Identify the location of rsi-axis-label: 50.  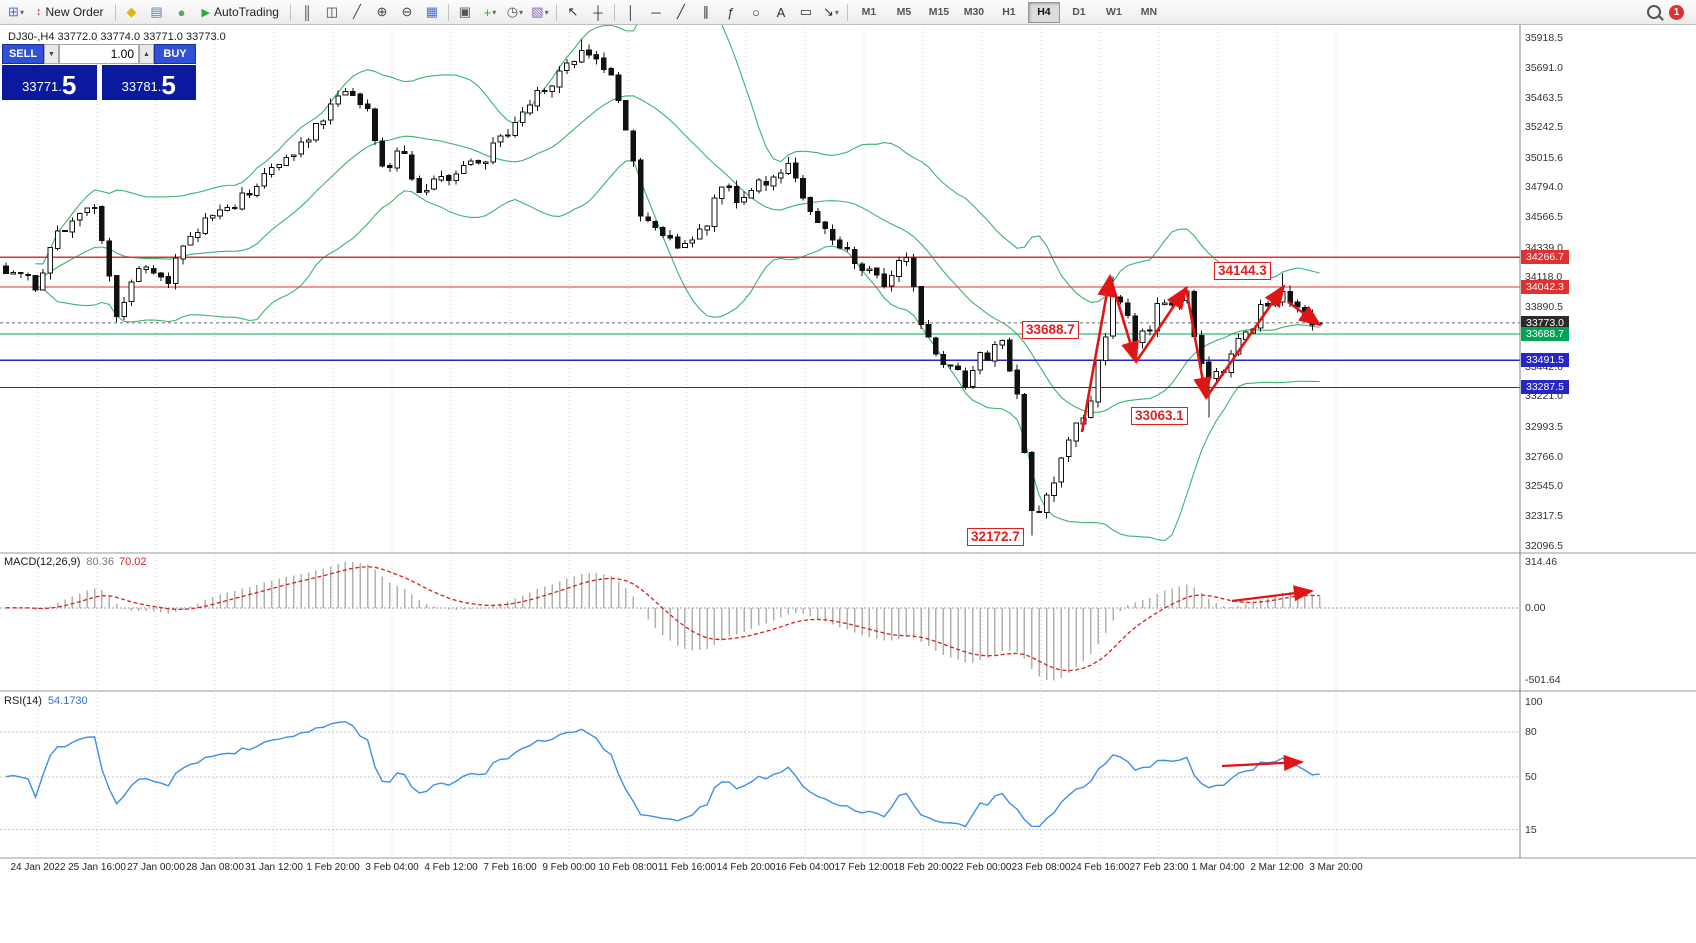
(1531, 777).